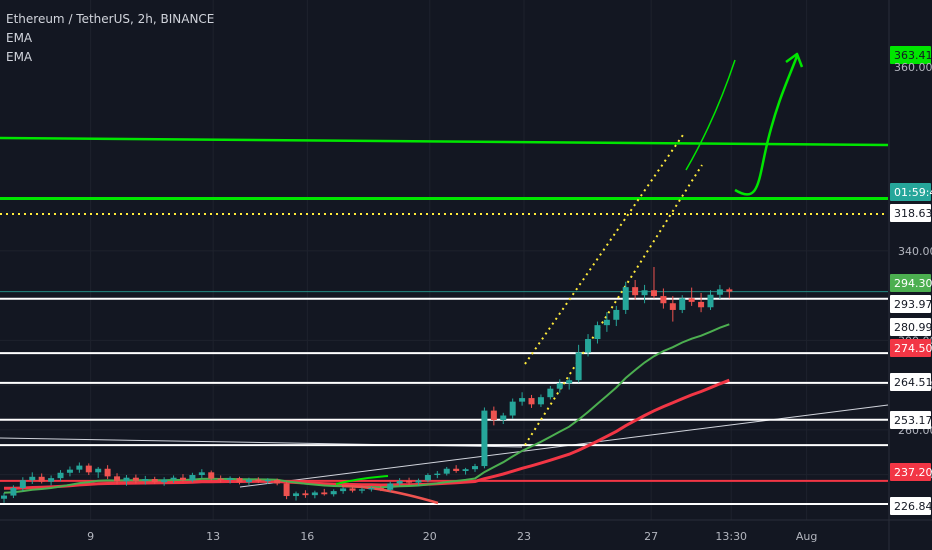 The image size is (932, 550). What do you see at coordinates (913, 472) in the screenshot?
I see `price-tag-label: 237.20` at bounding box center [913, 472].